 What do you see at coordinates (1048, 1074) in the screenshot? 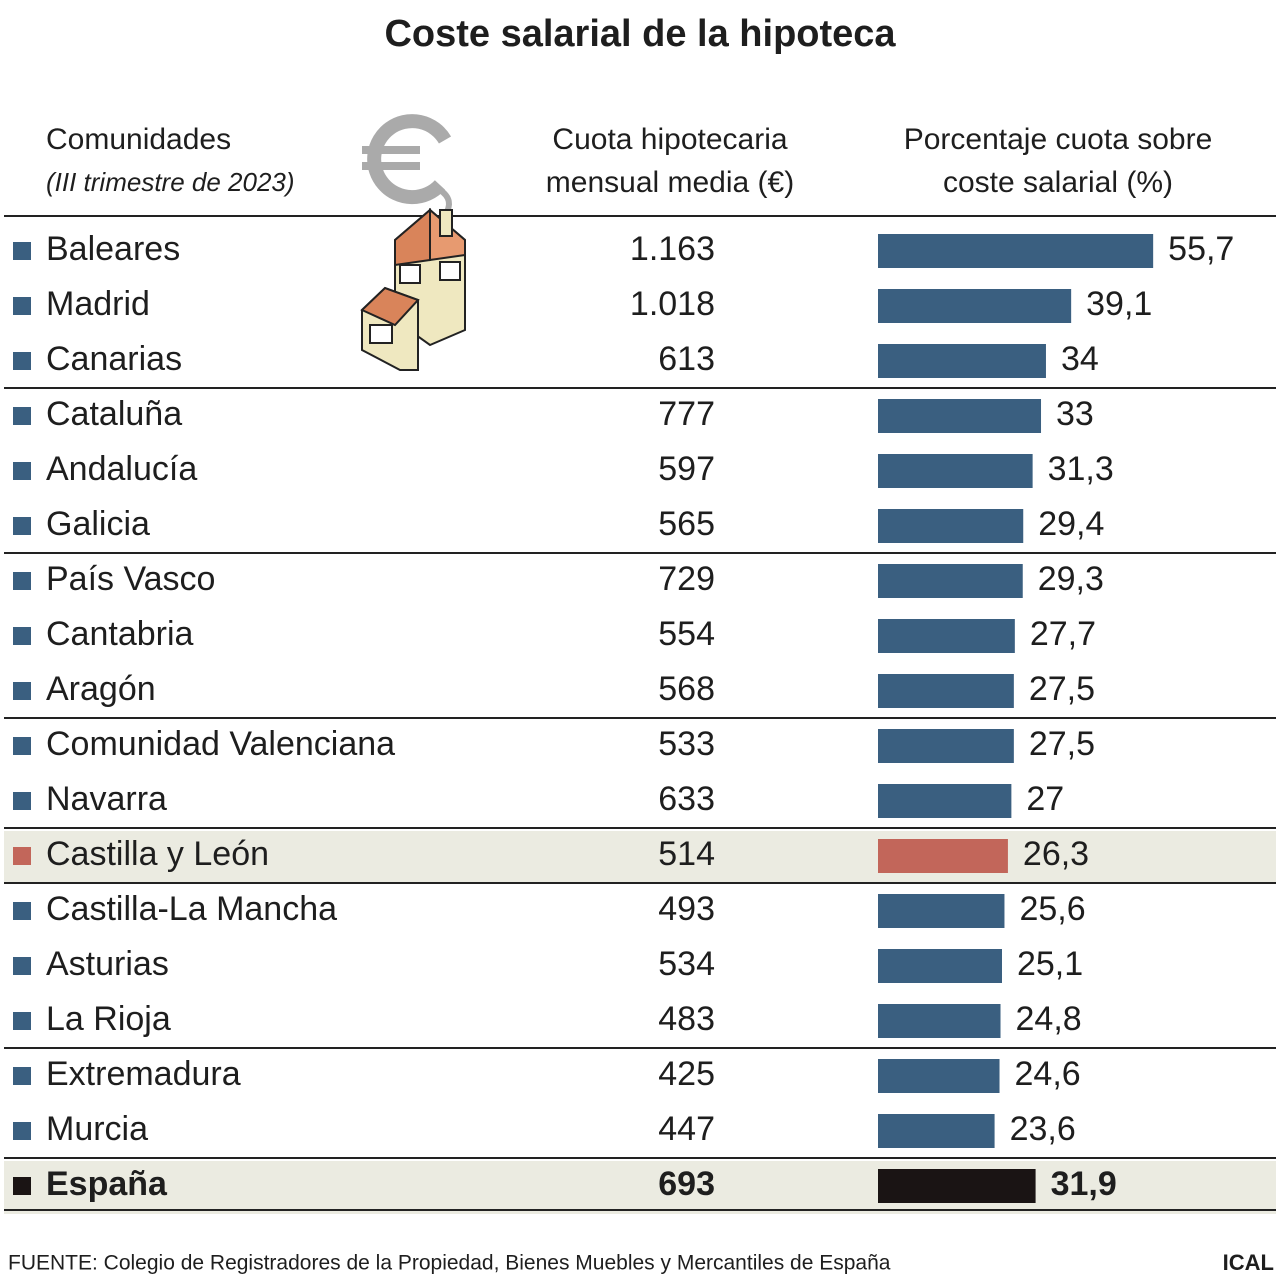
I see `value-label: 24,6` at bounding box center [1048, 1074].